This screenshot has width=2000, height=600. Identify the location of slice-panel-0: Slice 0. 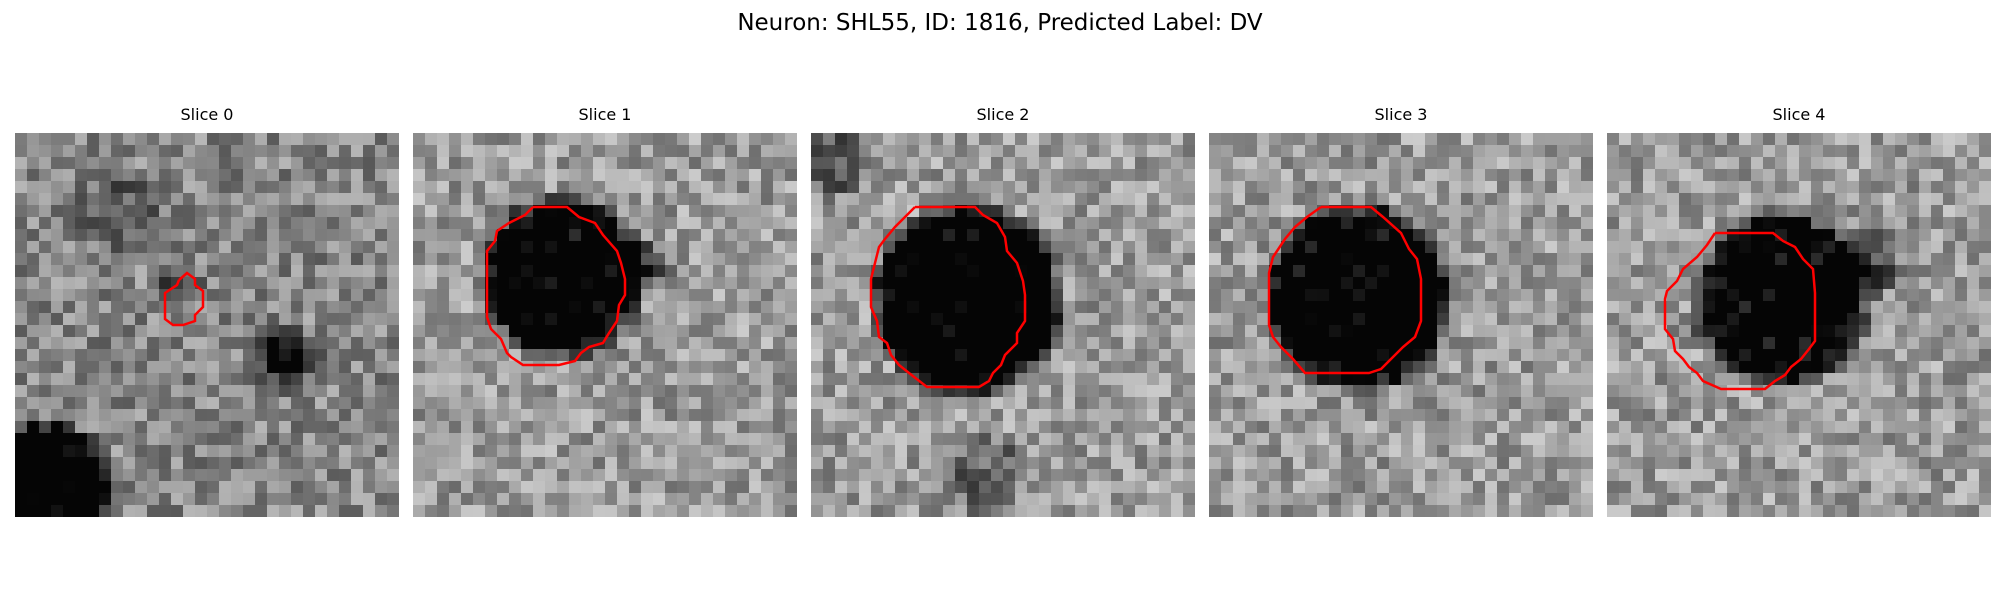
(207, 311).